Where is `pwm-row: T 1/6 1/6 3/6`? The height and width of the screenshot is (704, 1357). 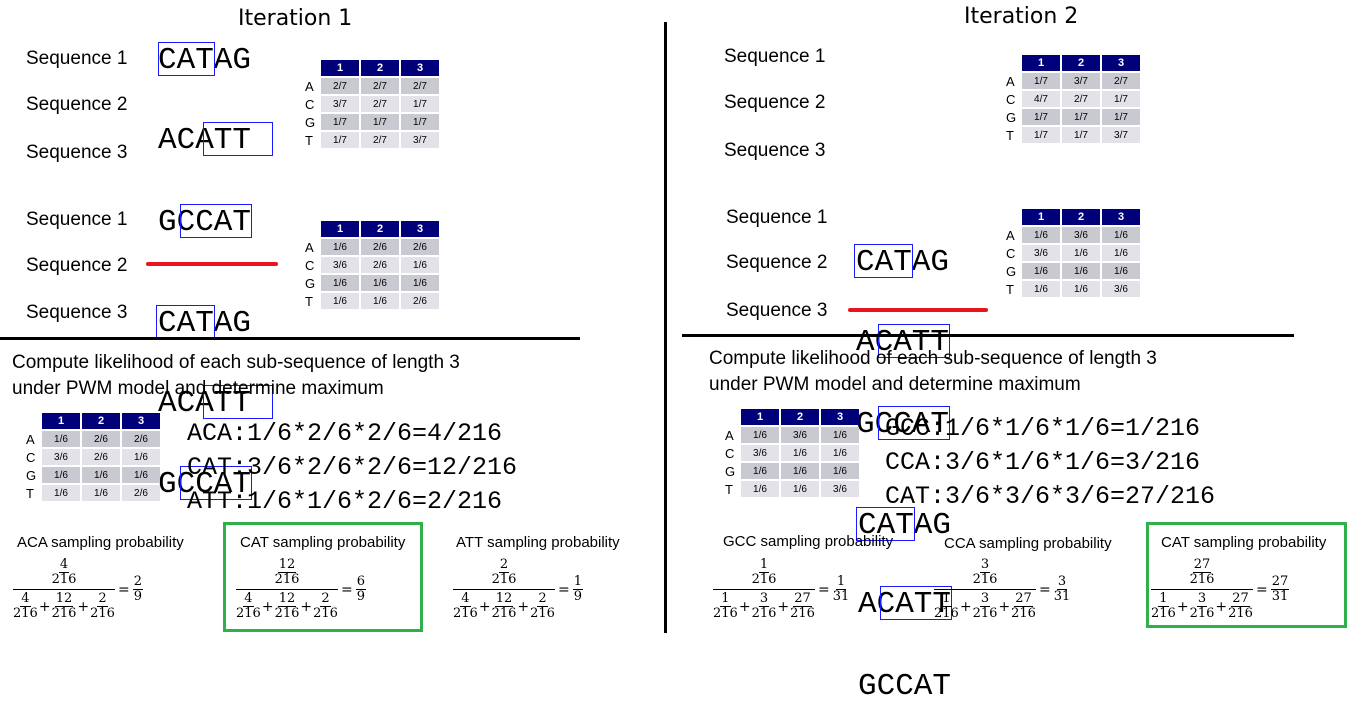 pwm-row: T 1/6 1/6 3/6 is located at coordinates (792, 489).